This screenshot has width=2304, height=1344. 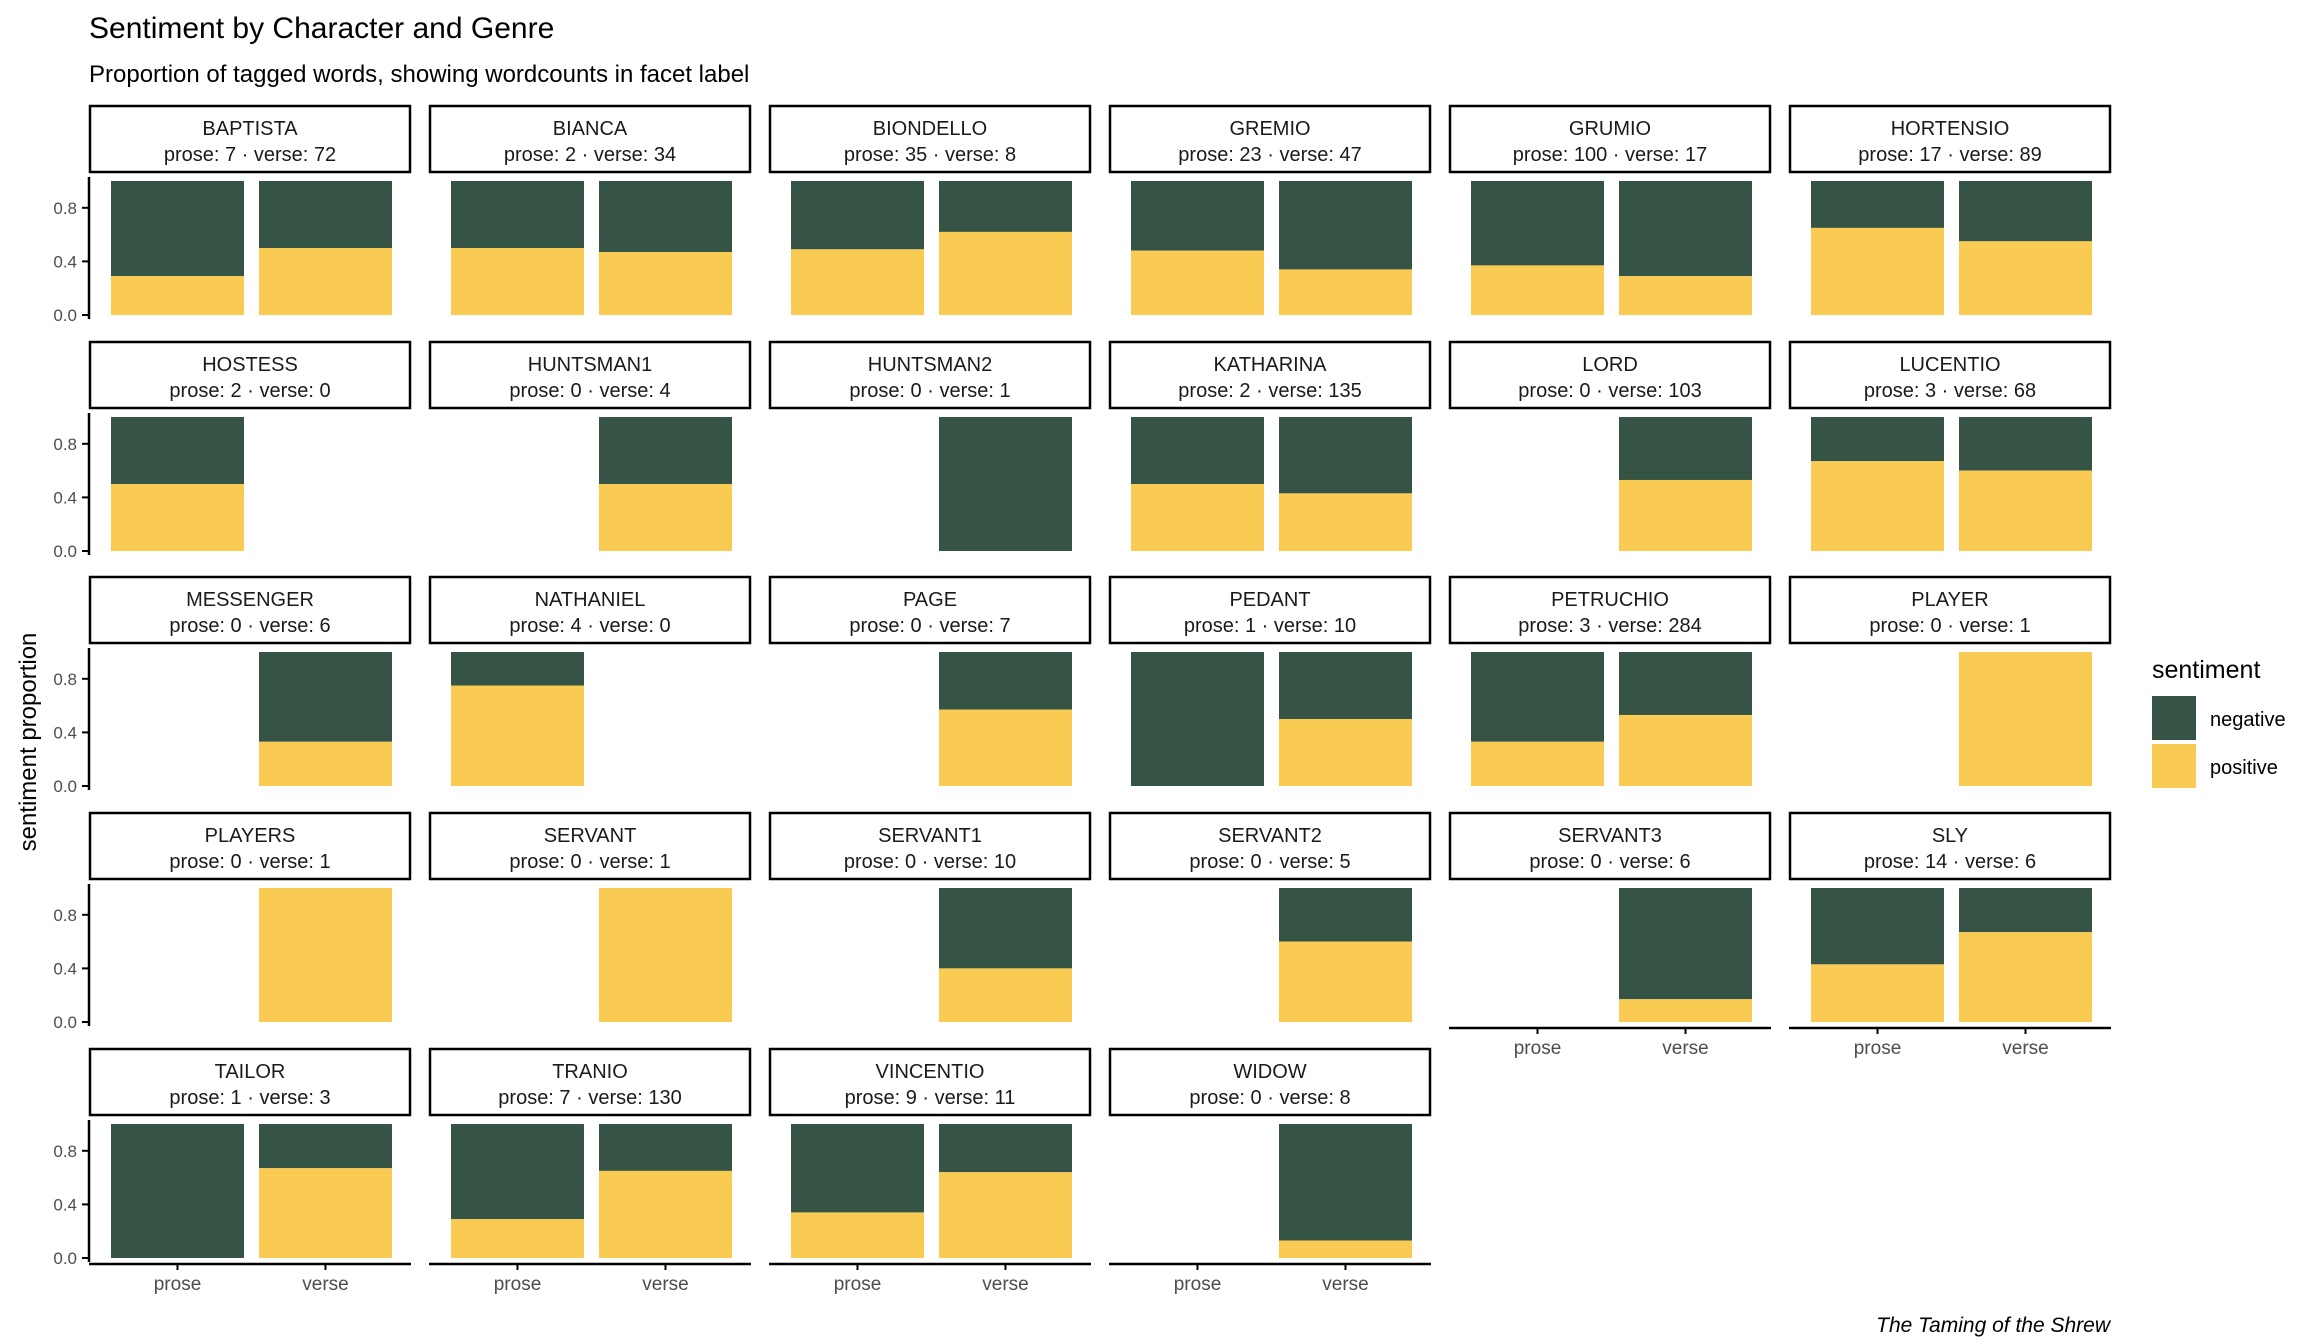 I want to click on facet-wordcounts: prose: 14 · verse: 6, so click(x=1950, y=862).